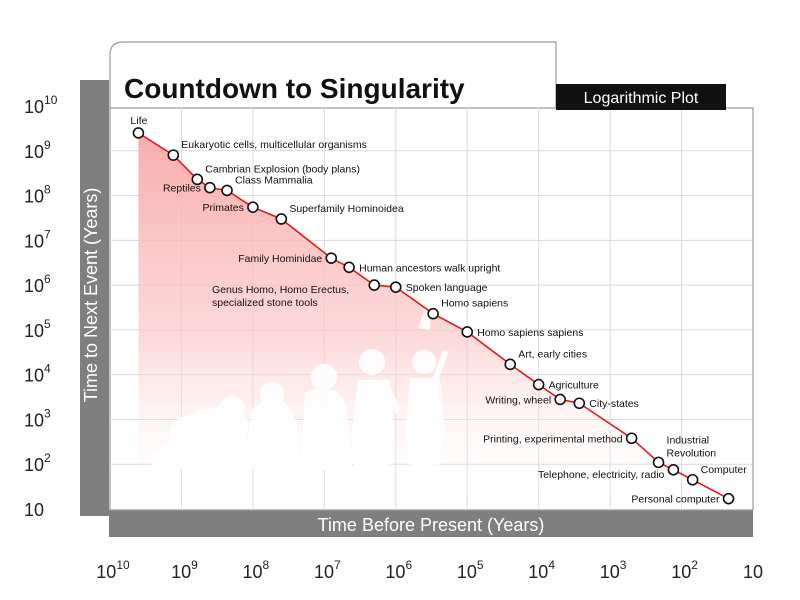  Describe the element at coordinates (91, 295) in the screenshot. I see `y-axis-title: Time to Next Event (Years)` at that location.